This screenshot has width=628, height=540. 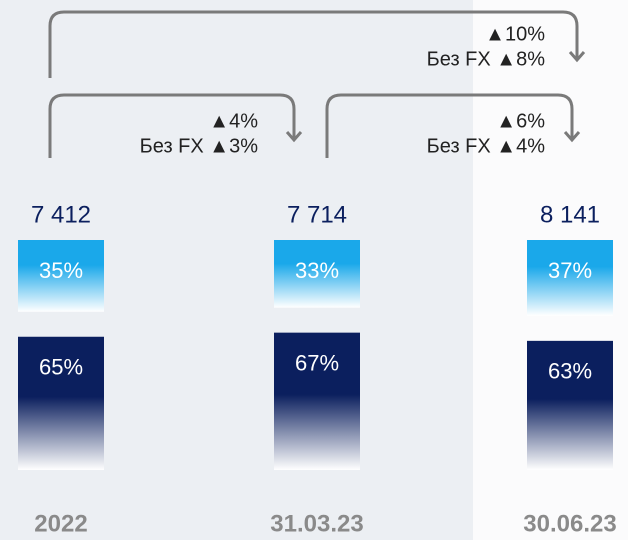 I want to click on category-label: 30.06.23, so click(x=569, y=523).